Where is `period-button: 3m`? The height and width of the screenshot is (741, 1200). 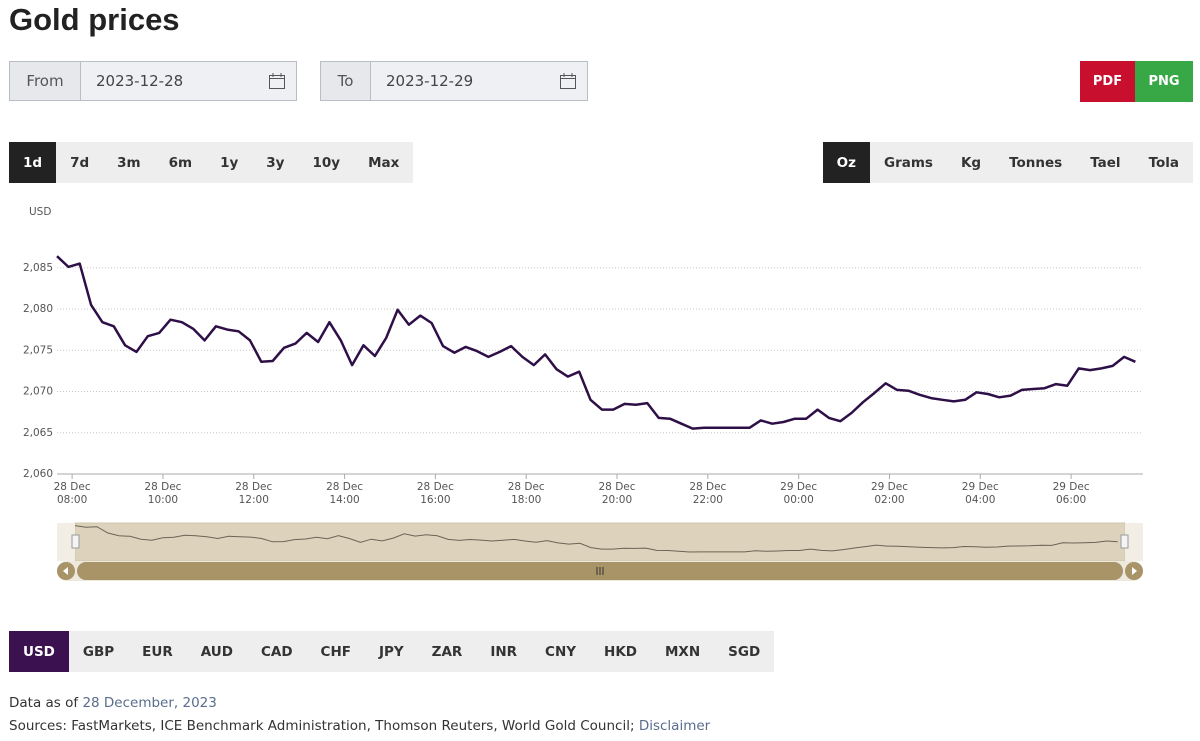 period-button: 3m is located at coordinates (129, 162).